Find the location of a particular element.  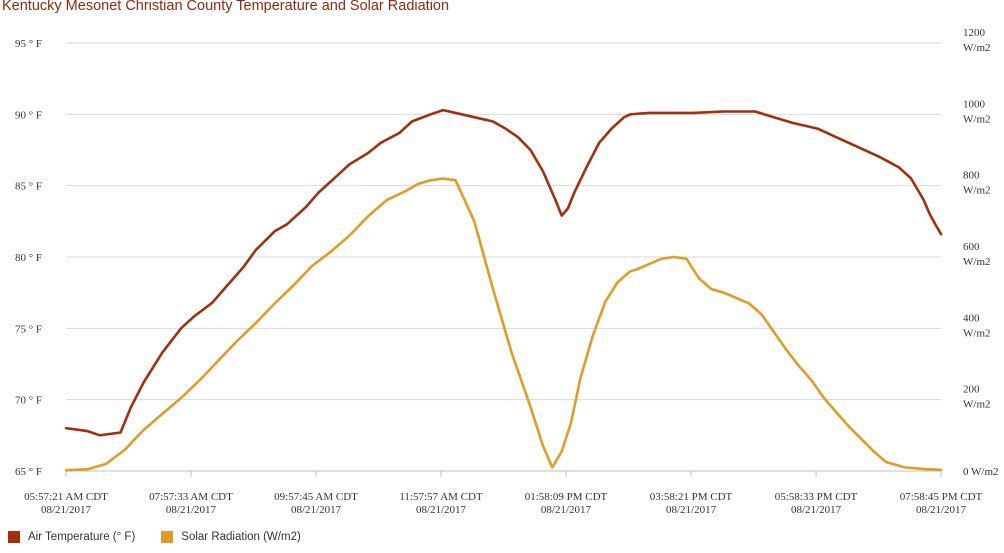

y-left-tick-label: 75 ° F is located at coordinates (28, 329).